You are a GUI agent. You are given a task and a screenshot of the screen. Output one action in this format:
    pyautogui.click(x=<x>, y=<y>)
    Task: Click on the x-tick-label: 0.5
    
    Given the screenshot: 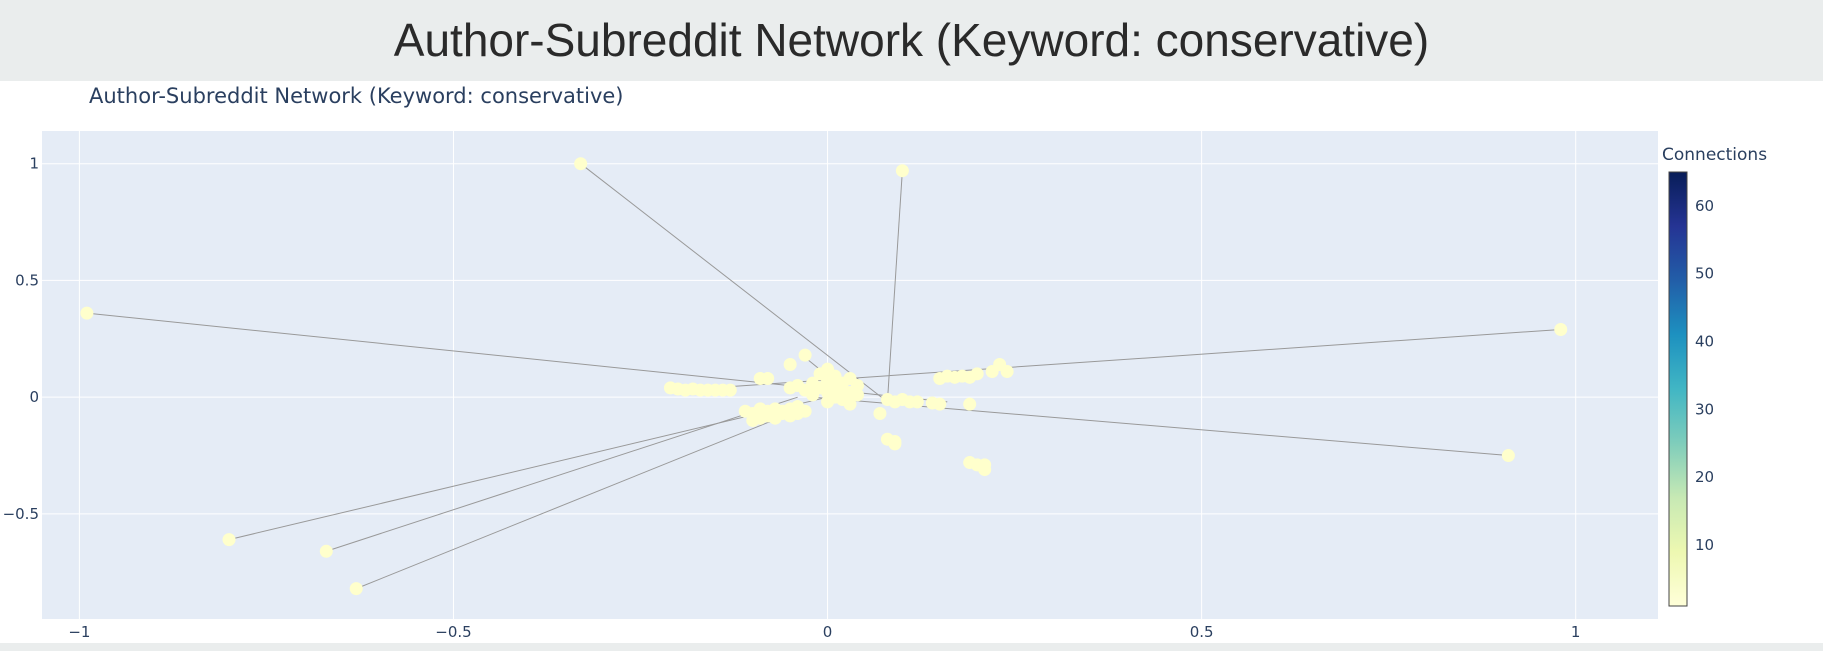 What is the action you would take?
    pyautogui.click(x=1202, y=632)
    